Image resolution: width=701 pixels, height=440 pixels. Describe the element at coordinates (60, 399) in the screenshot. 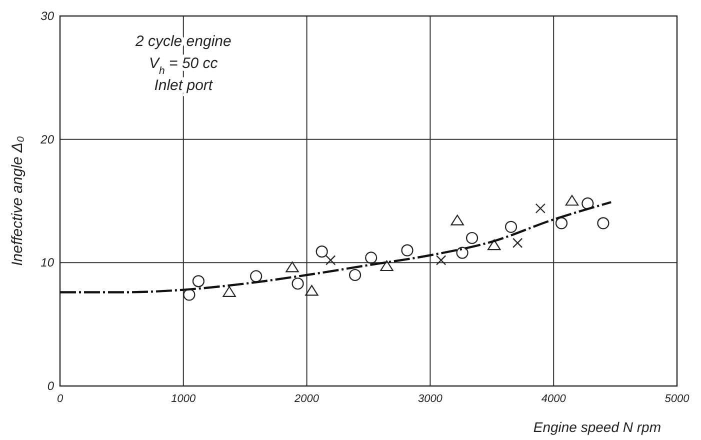

I see `x-tick-label: 0` at that location.